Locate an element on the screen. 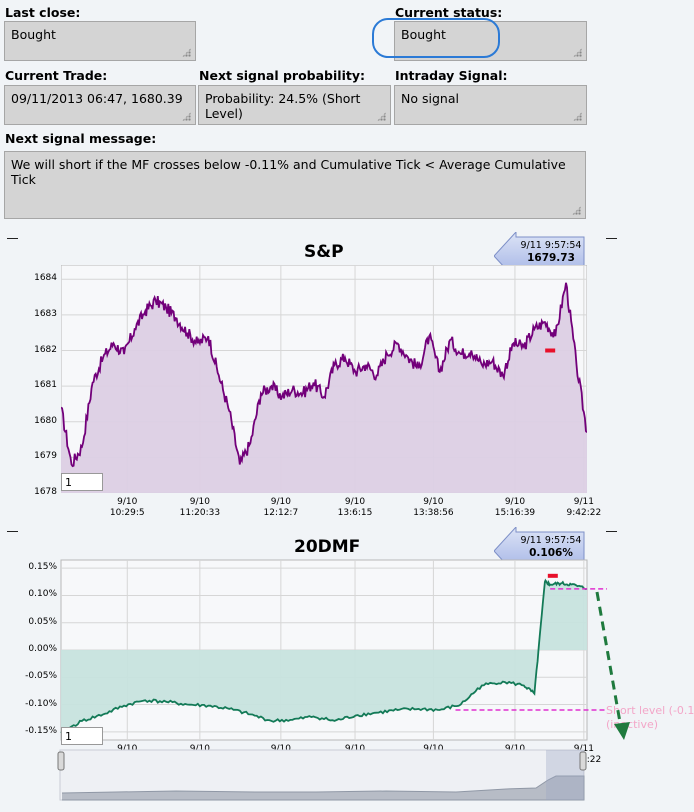 This screenshot has height=812, width=694. current-status-label: Current status: is located at coordinates (449, 12).